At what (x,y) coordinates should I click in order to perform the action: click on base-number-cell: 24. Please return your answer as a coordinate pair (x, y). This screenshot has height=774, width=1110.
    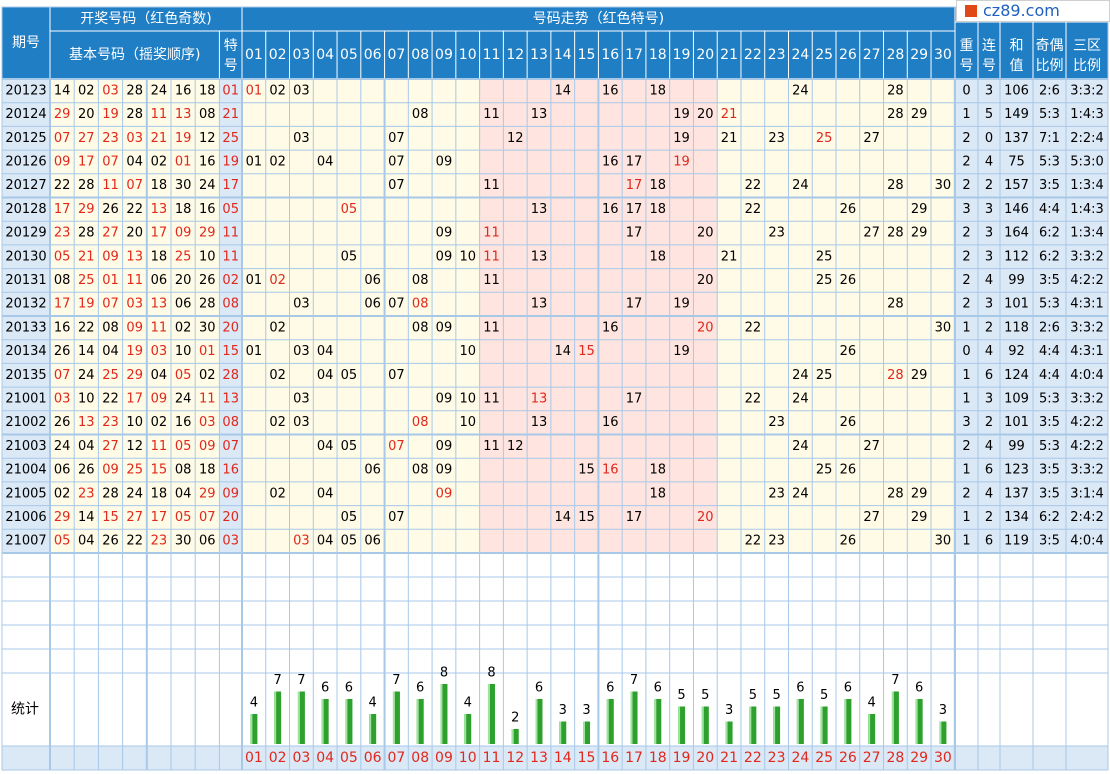
    Looking at the image, I should click on (159, 90).